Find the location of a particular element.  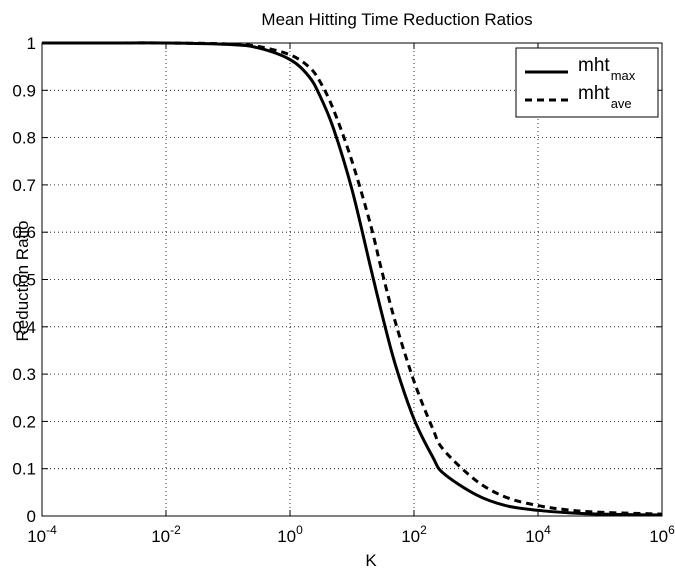

x-tick-label: 10² is located at coordinates (414, 534).